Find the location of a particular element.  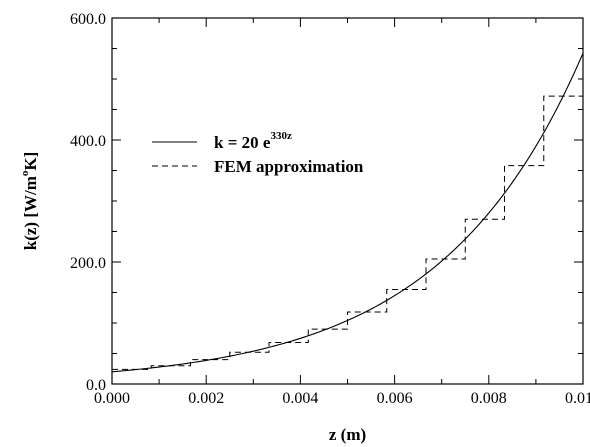

y-tick-label: 0.0 is located at coordinates (96, 385).